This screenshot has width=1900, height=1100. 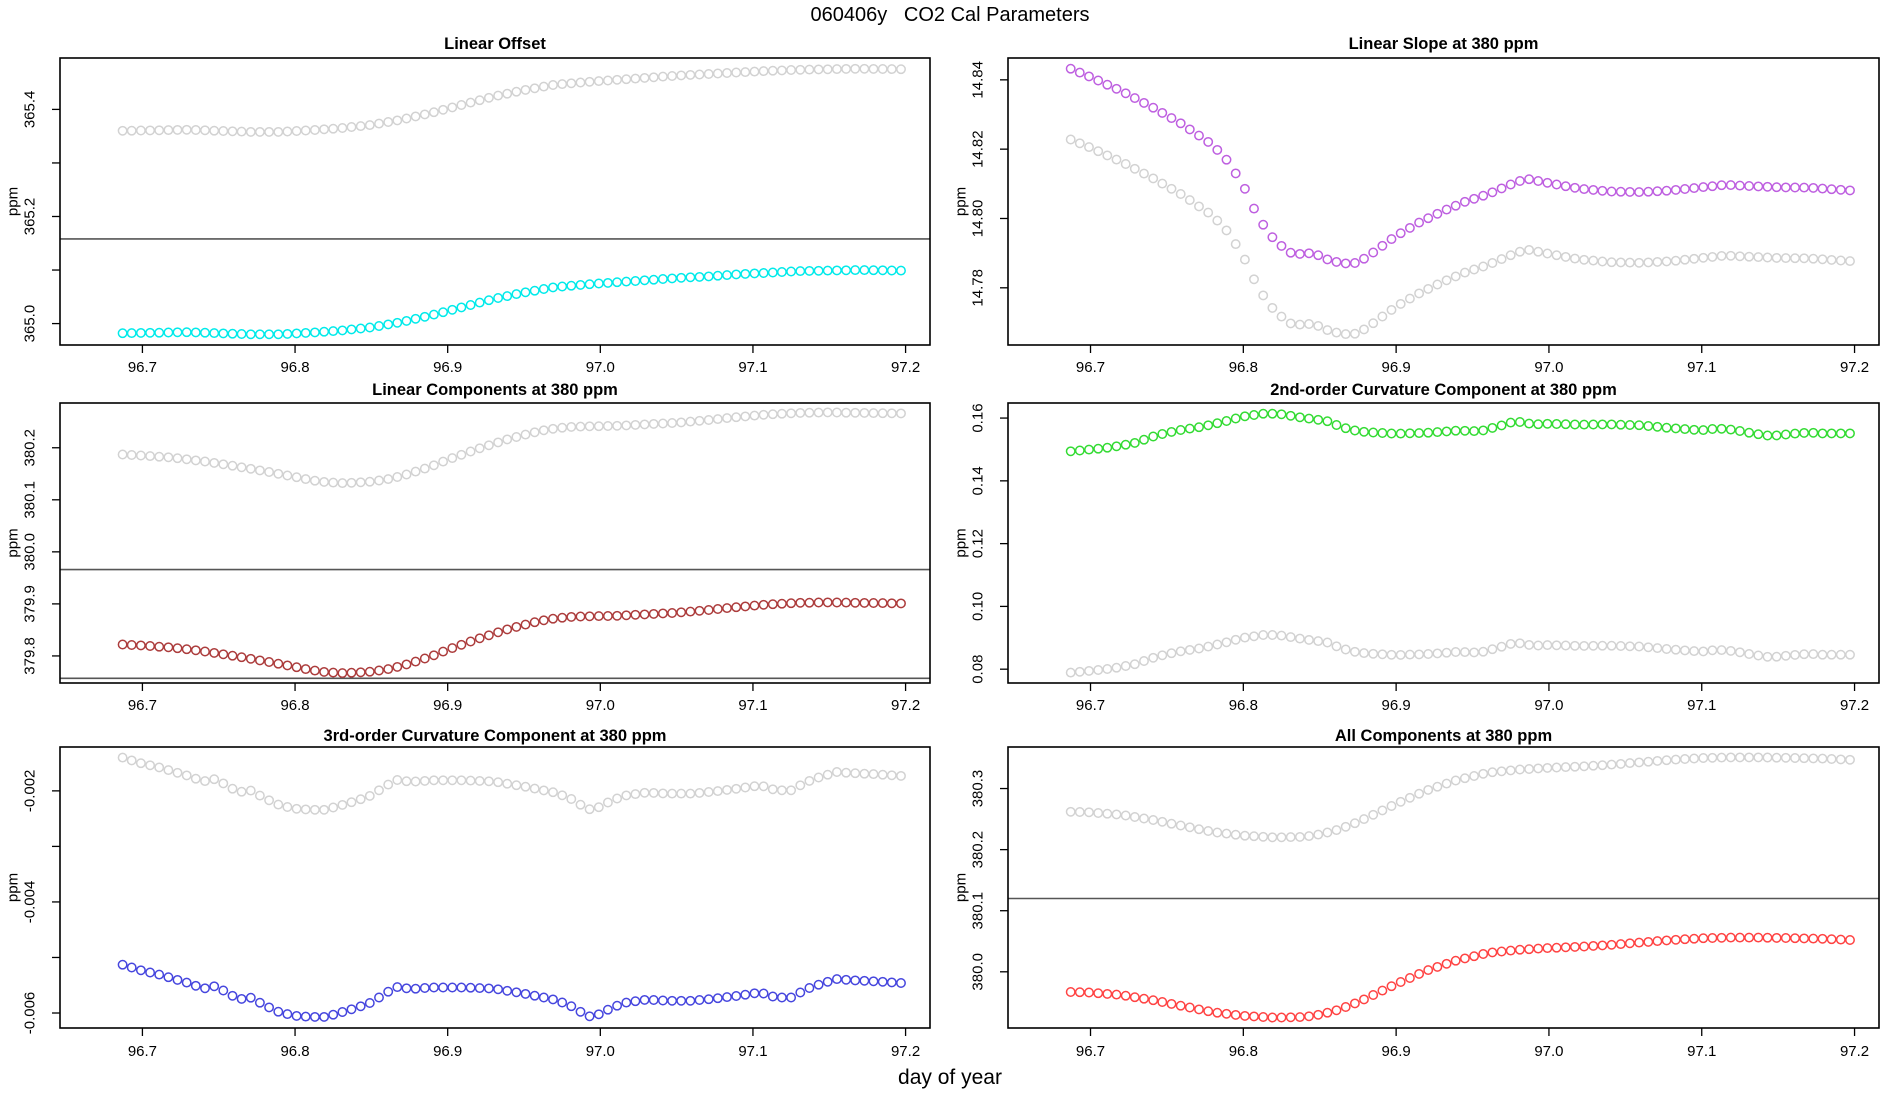 I want to click on x-tick-label: 96.9, so click(x=1396, y=367).